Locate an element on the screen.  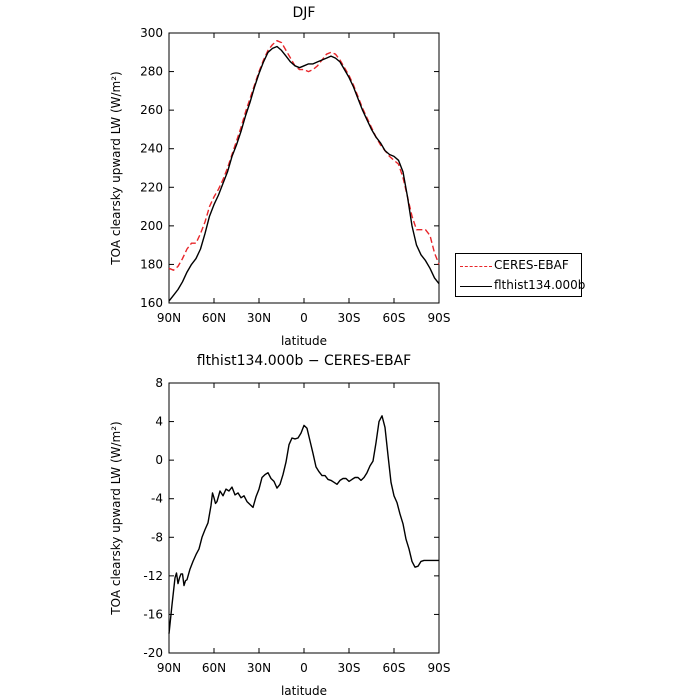
y-axis-label-bottom: TOA clearsky upward LW (W/m²) is located at coordinates (116, 518).